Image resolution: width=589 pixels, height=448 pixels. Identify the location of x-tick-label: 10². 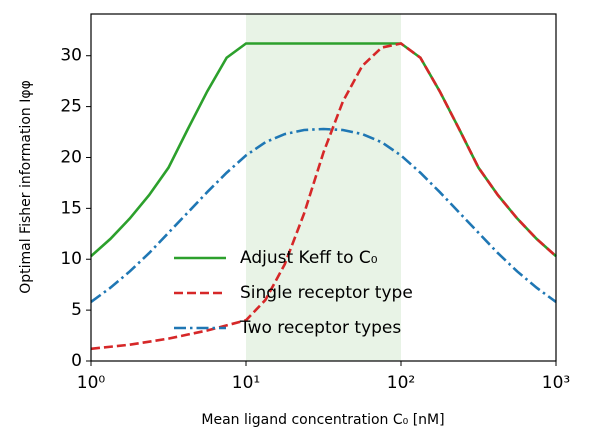
(401, 383).